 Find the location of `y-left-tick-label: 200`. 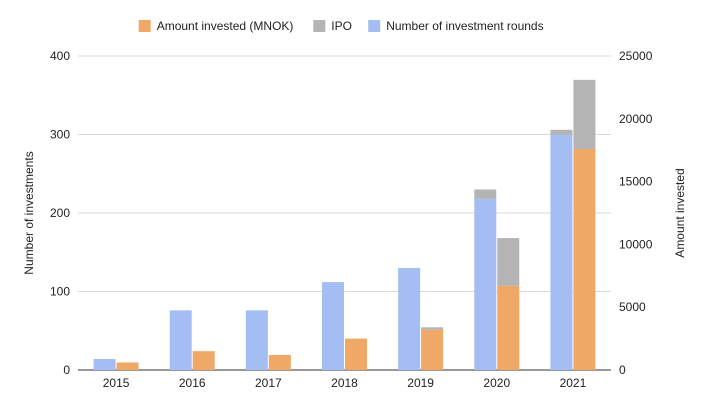

y-left-tick-label: 200 is located at coordinates (60, 213).